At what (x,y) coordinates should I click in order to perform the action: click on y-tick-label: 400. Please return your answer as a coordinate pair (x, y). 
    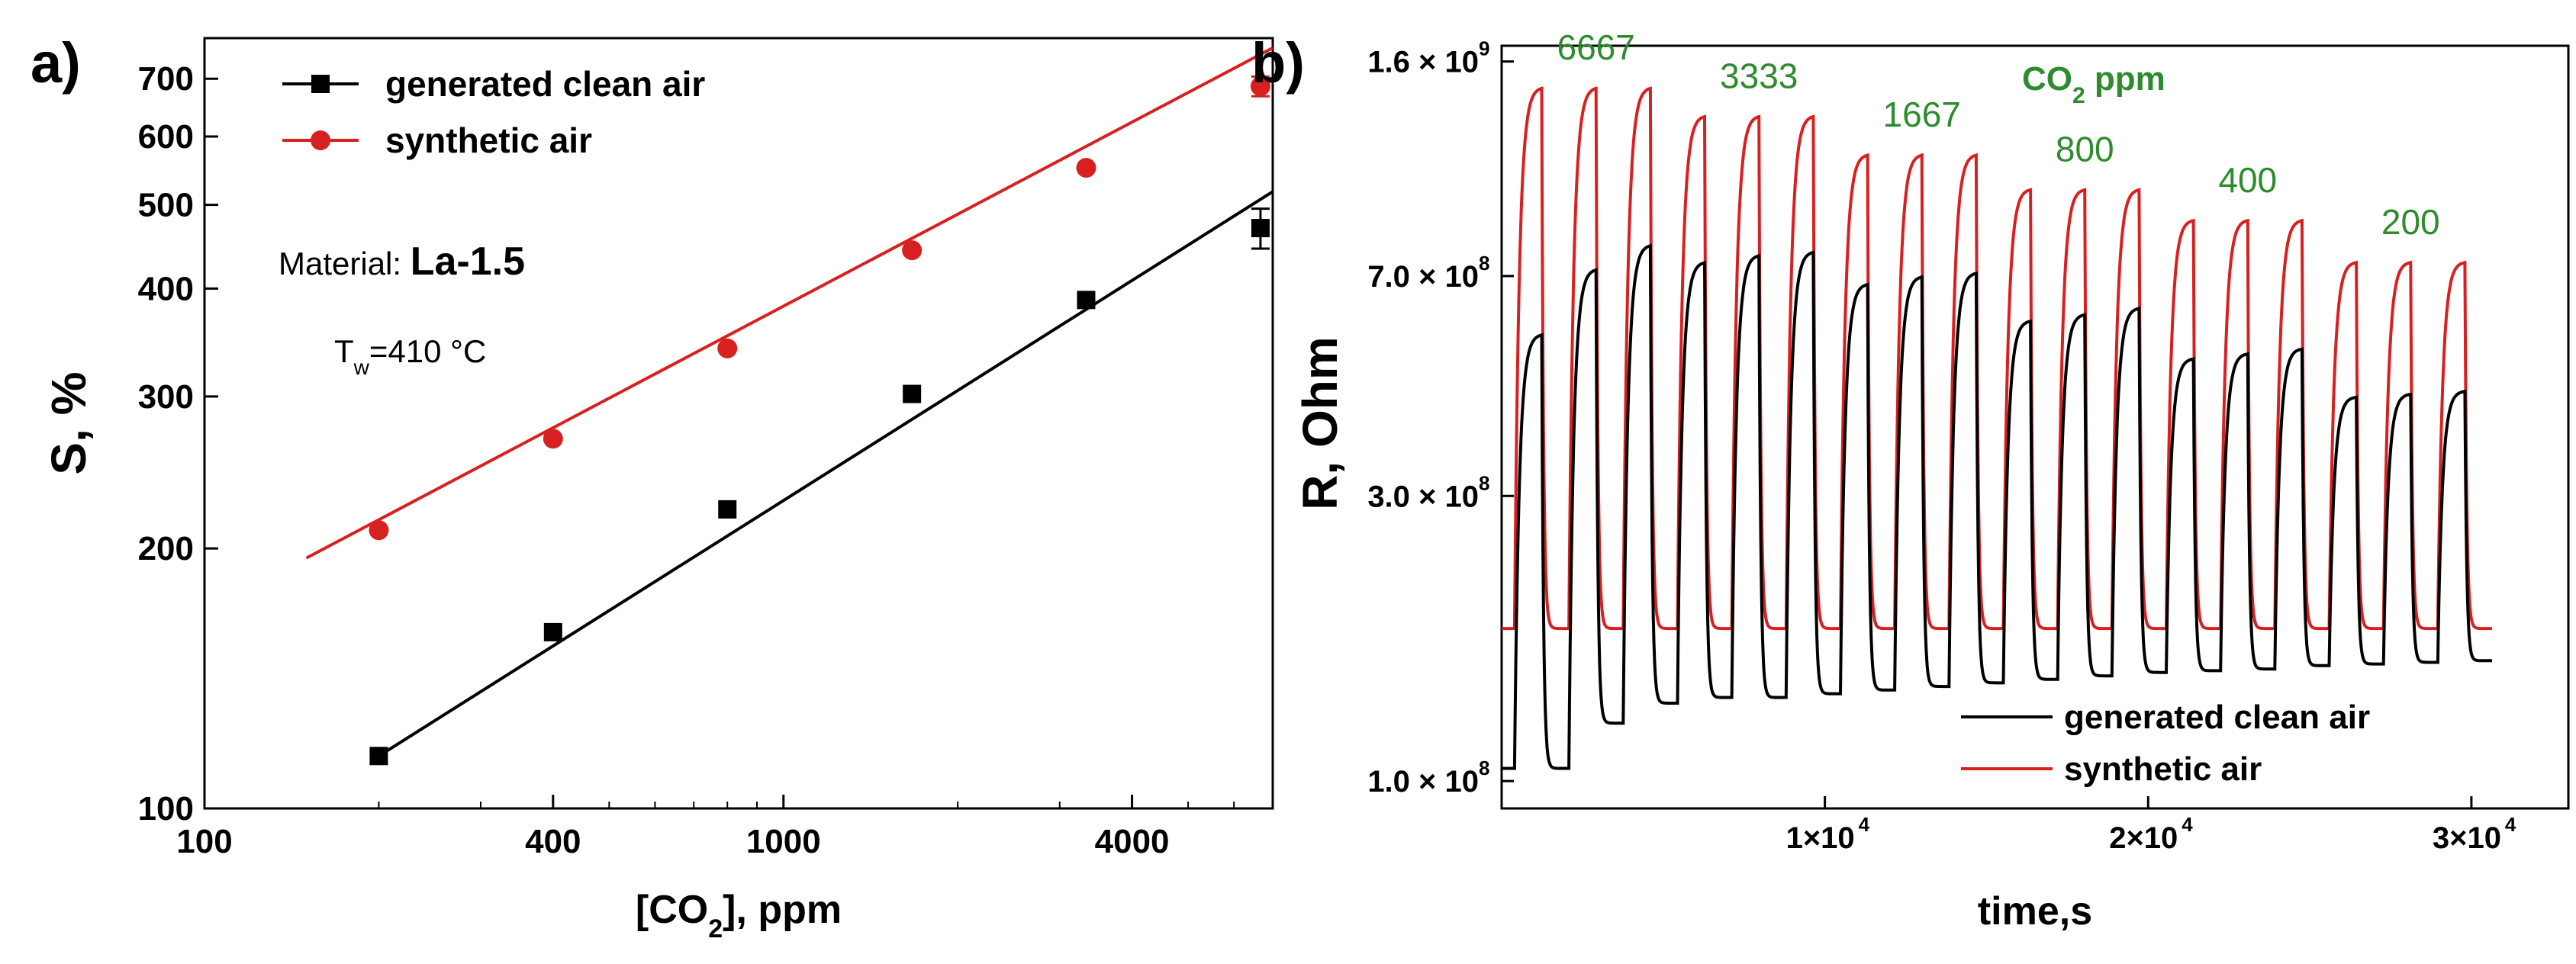
    Looking at the image, I should click on (166, 288).